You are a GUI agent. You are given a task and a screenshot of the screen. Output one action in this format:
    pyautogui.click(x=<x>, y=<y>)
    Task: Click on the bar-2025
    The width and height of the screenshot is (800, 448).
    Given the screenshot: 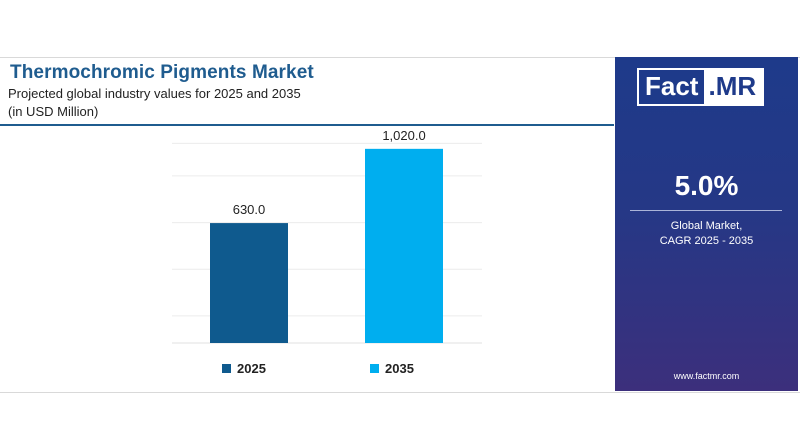 What is the action you would take?
    pyautogui.click(x=249, y=283)
    